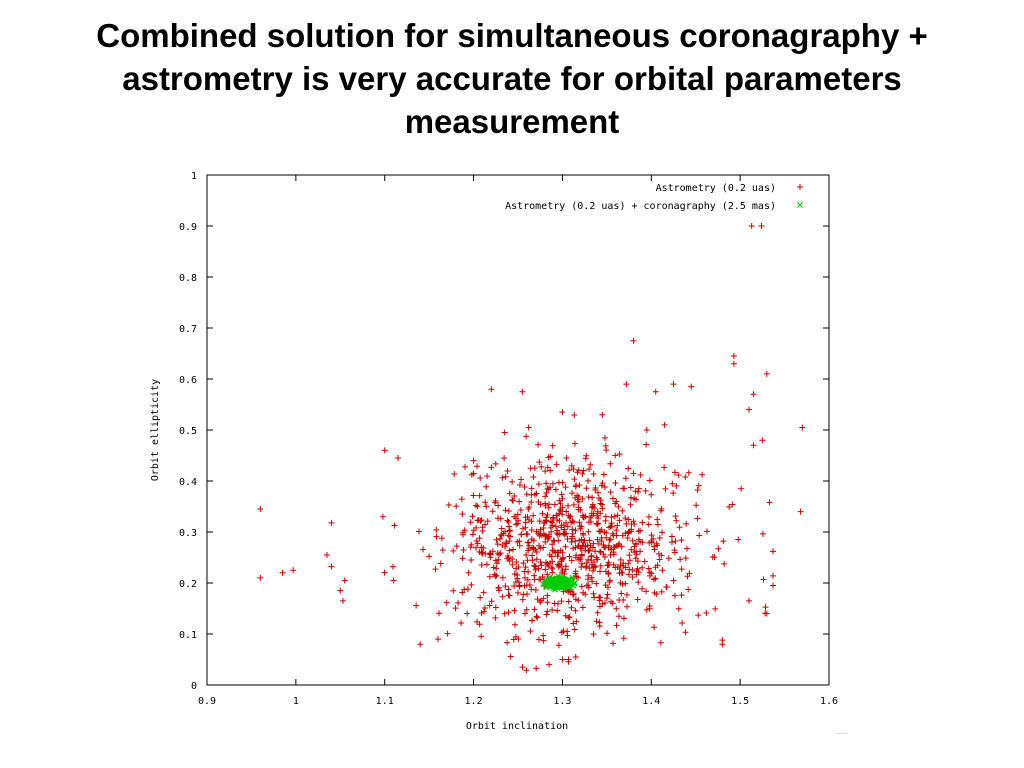  Describe the element at coordinates (188, 584) in the screenshot. I see `y-tick-label: 0.2` at that location.